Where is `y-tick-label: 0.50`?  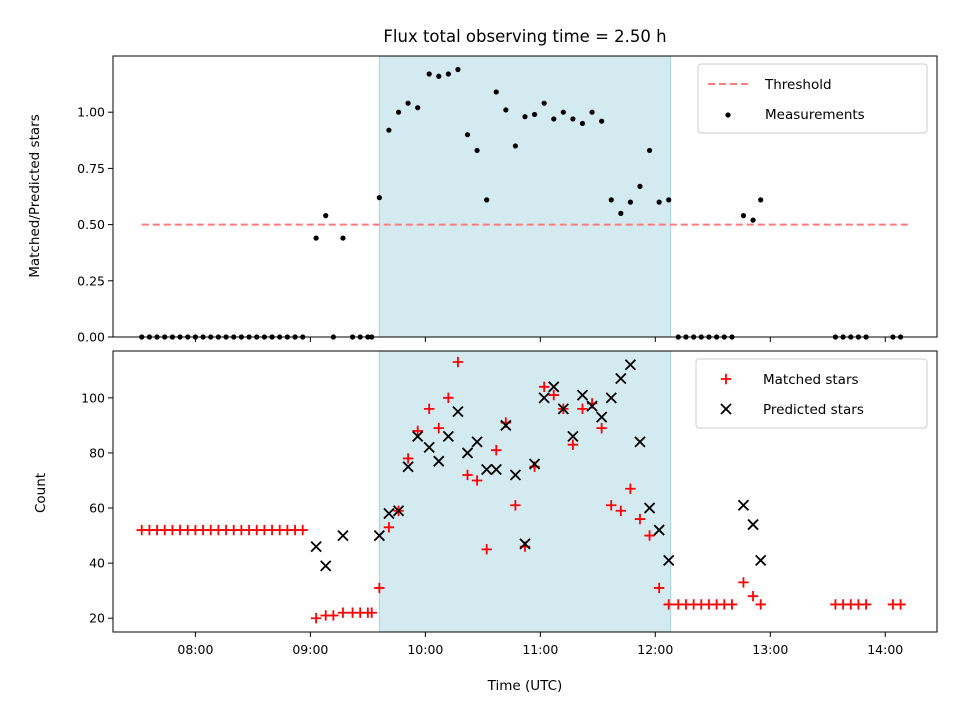
y-tick-label: 0.50 is located at coordinates (91, 224).